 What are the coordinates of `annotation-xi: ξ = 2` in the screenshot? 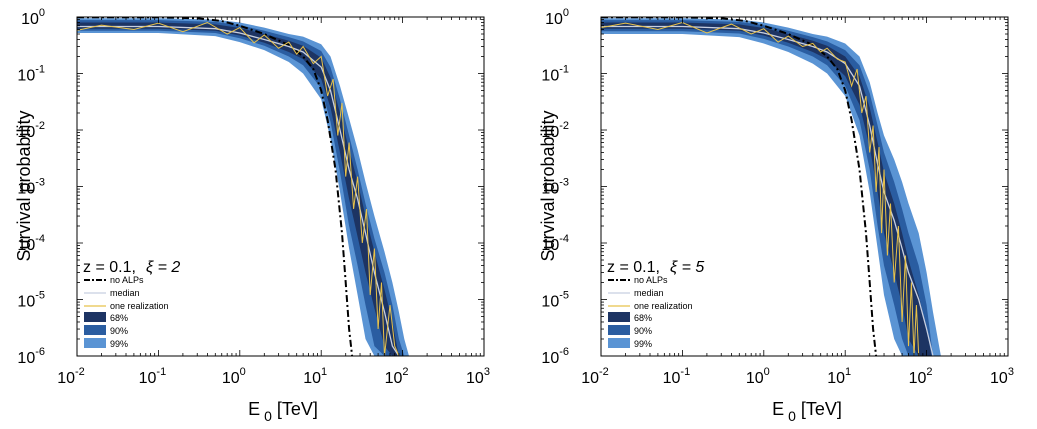 It's located at (163, 267).